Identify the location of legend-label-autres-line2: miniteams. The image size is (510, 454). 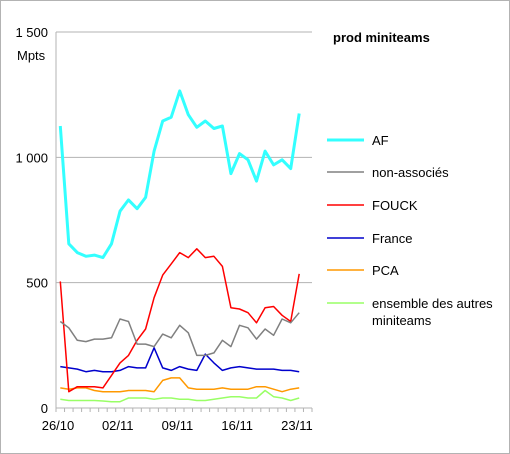
(402, 320).